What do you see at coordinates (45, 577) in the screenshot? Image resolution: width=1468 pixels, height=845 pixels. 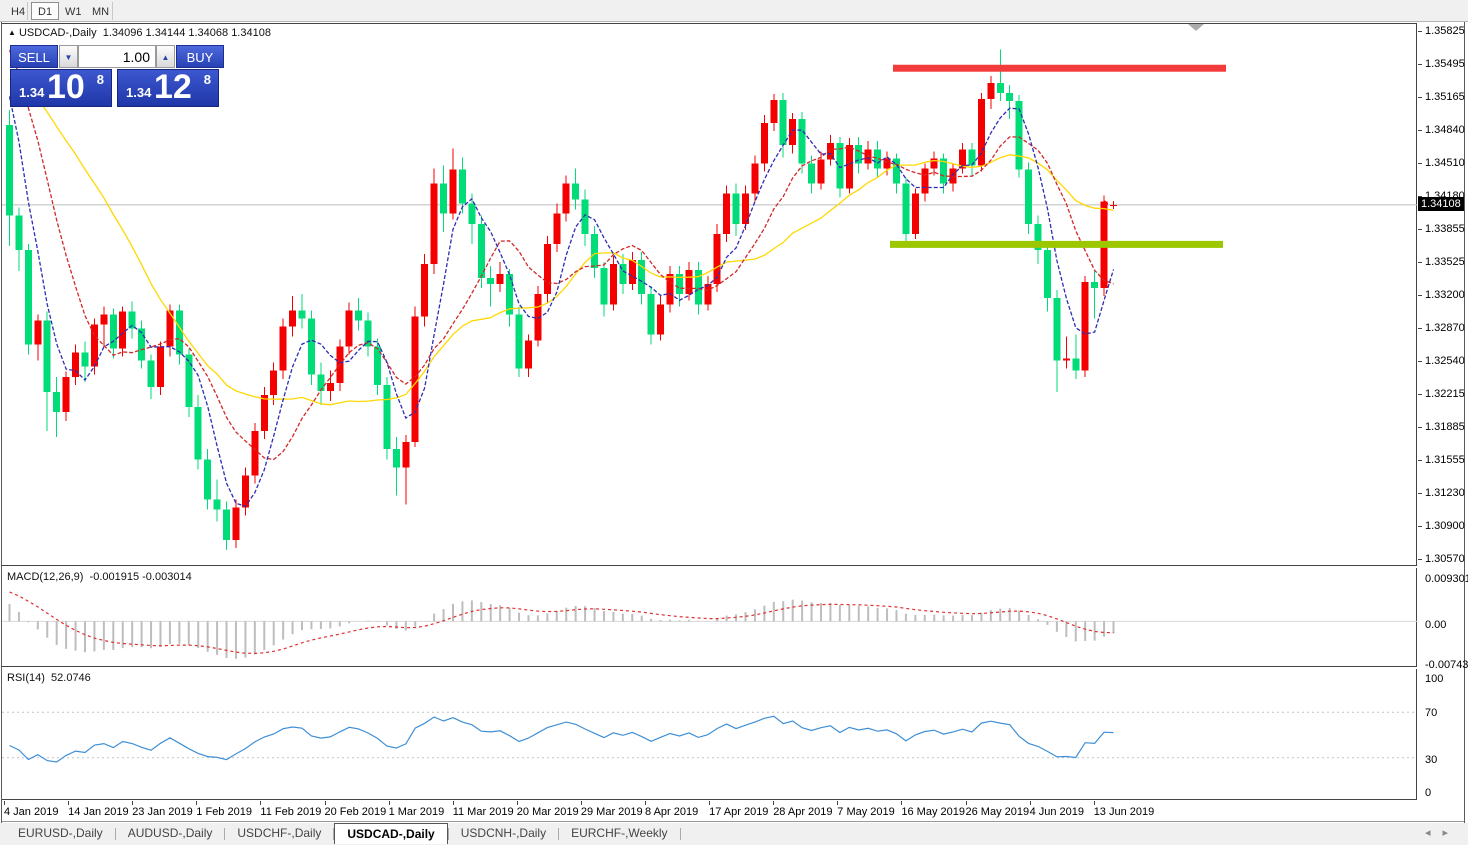 I see `macd-name: MACD(12,26,9)` at bounding box center [45, 577].